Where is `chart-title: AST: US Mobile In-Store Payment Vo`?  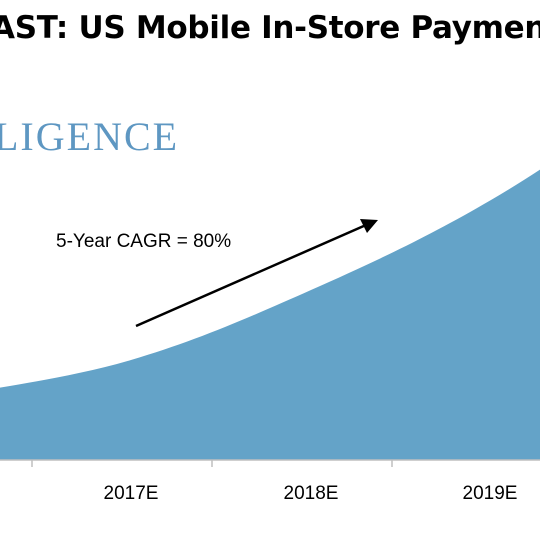 chart-title: AST: US Mobile In-Store Payment Vo is located at coordinates (270, 28).